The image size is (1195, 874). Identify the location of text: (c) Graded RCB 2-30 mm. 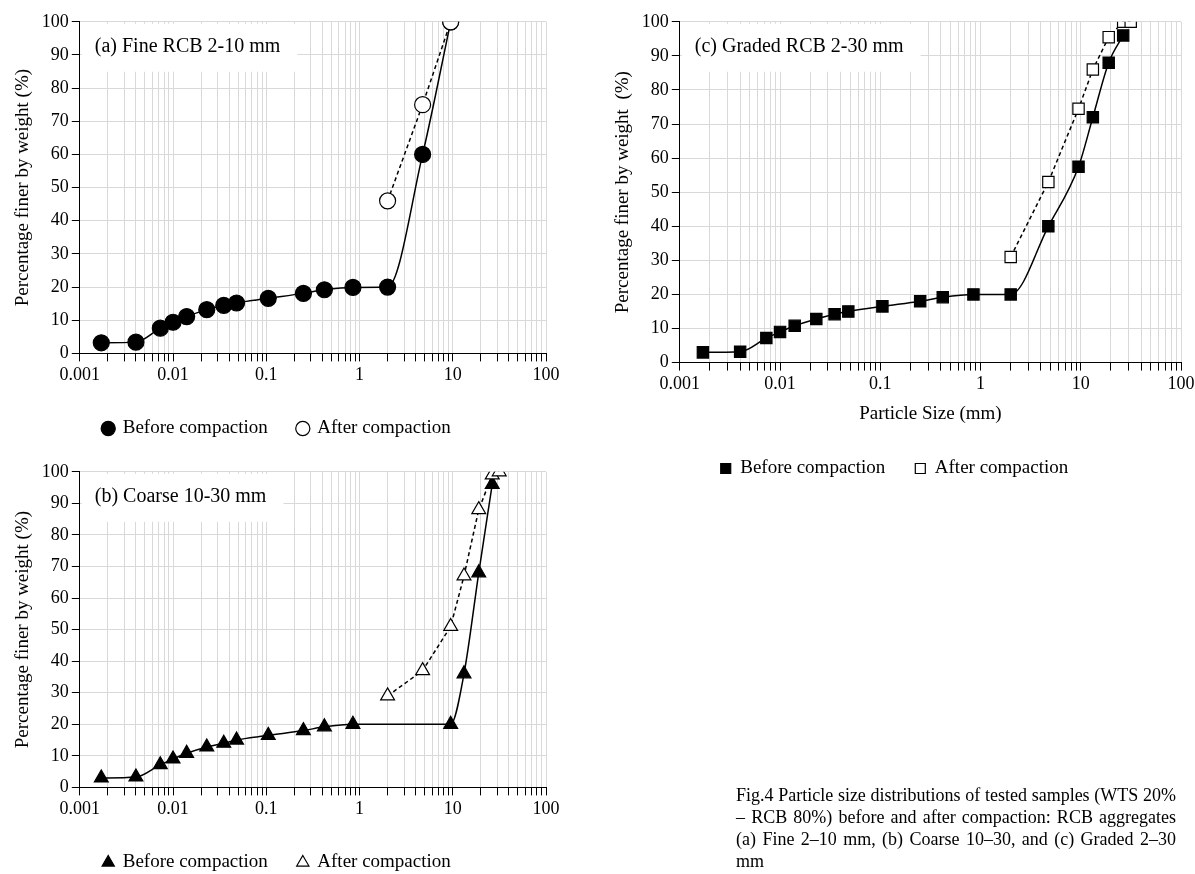
(799, 46).